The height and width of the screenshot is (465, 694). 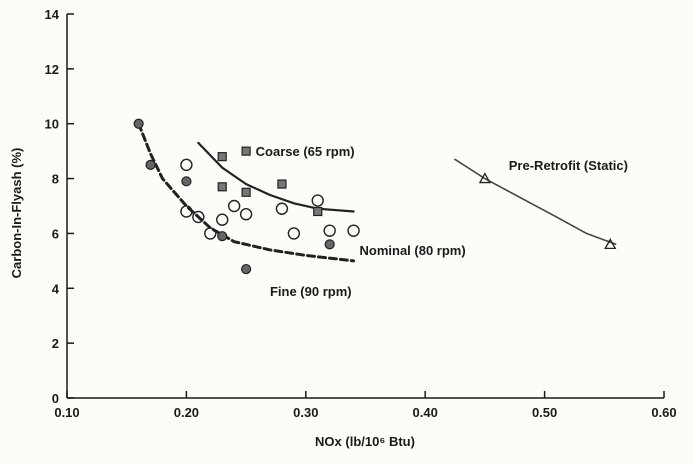 I want to click on y-axis-title: Carbon-In-Flyash (%), so click(x=16, y=213).